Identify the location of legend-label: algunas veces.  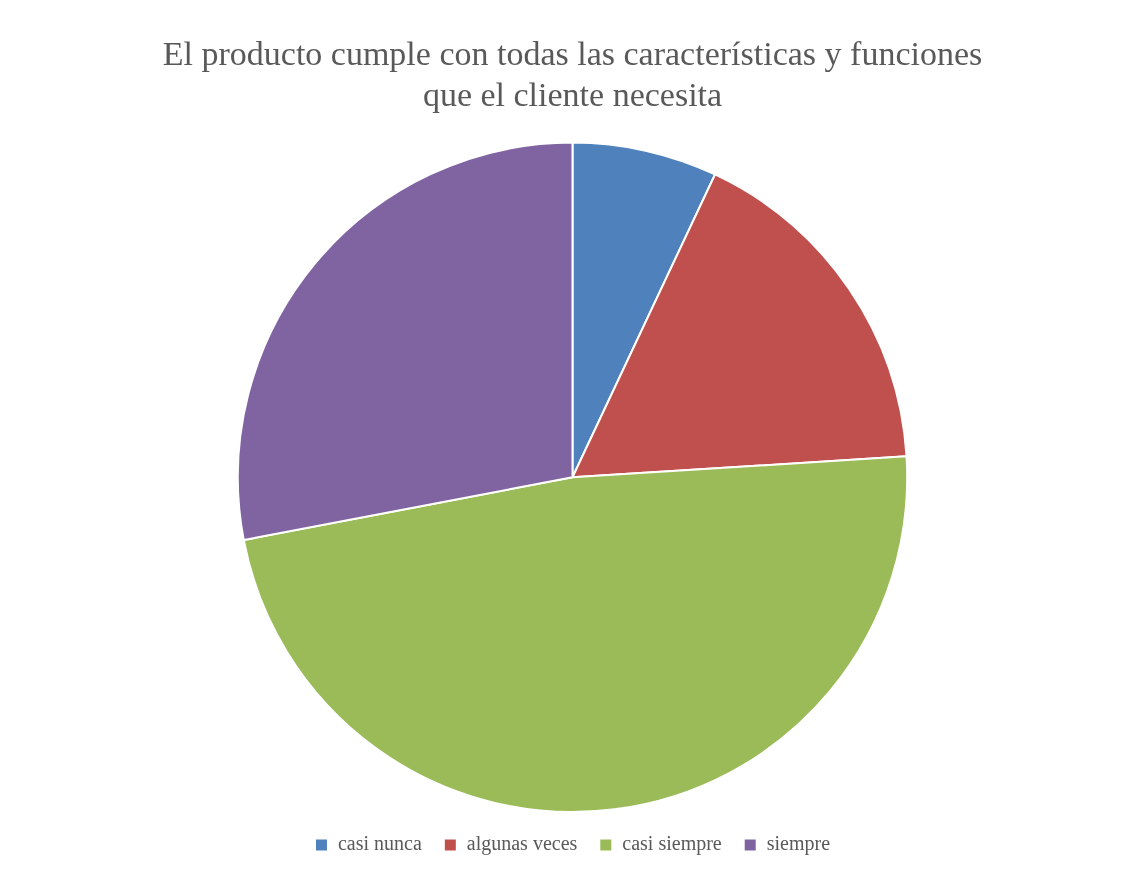
(522, 844).